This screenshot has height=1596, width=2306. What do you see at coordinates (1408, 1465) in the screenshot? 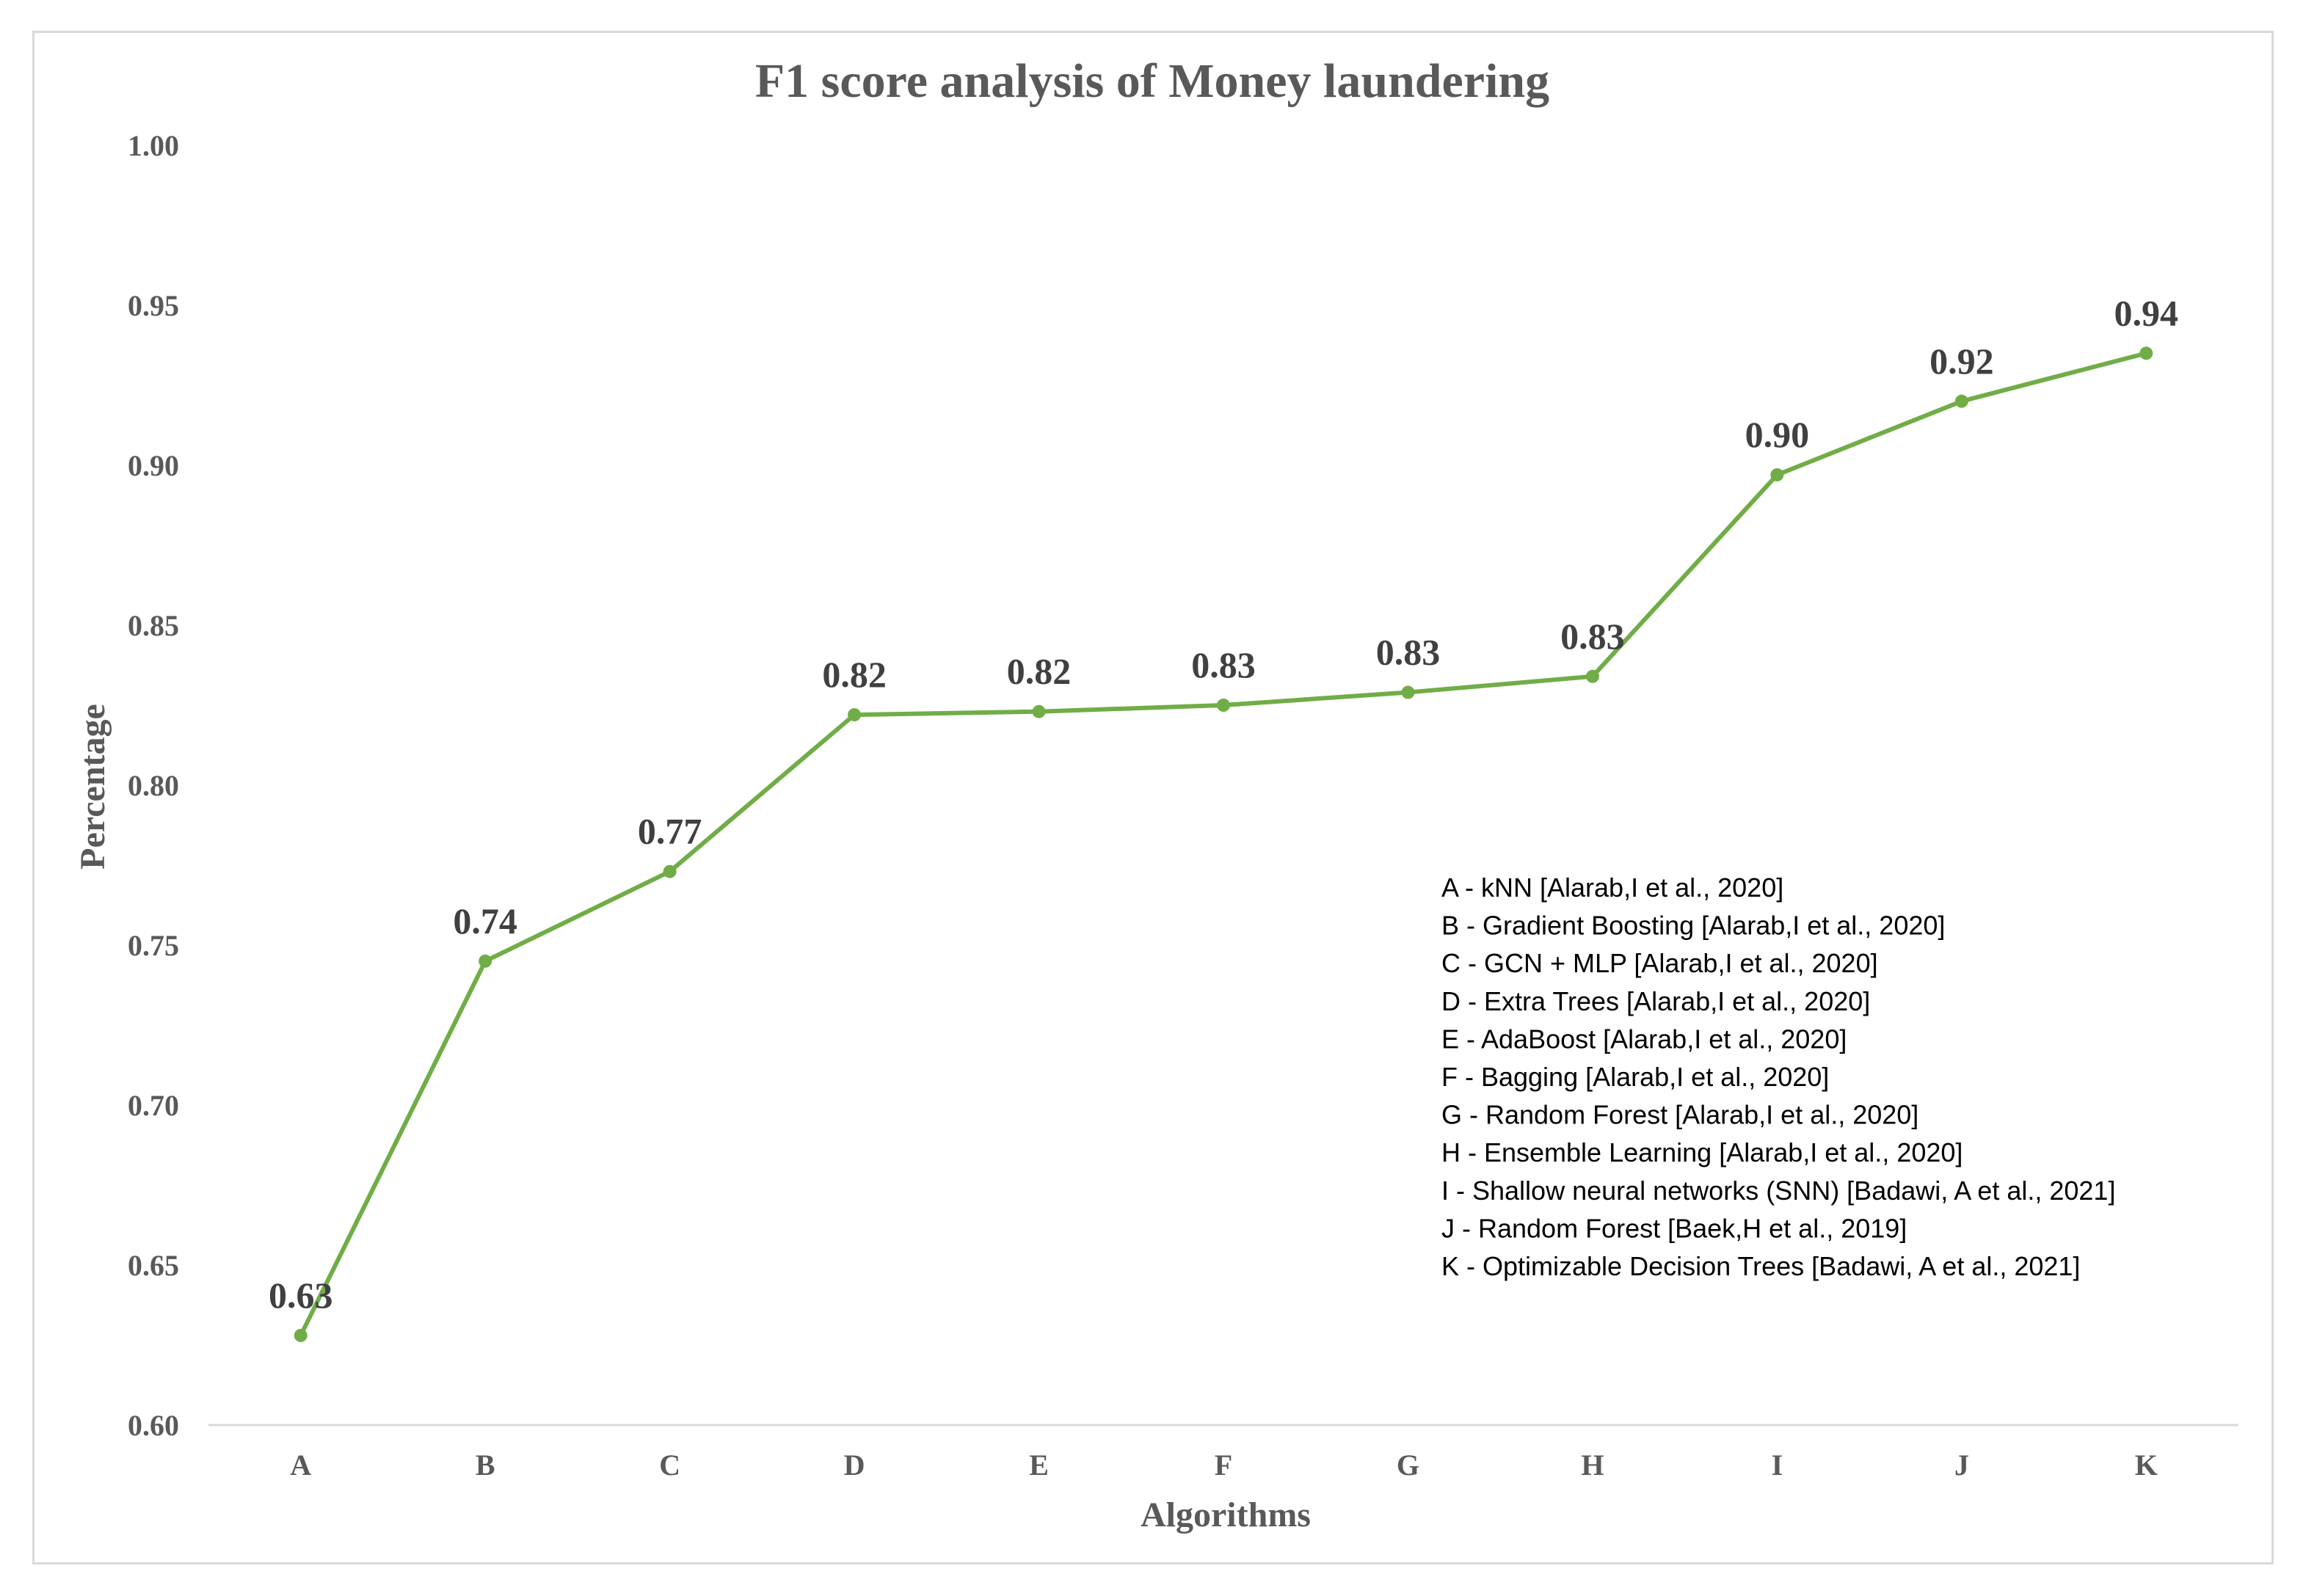
I see `x-tick-label: G` at bounding box center [1408, 1465].